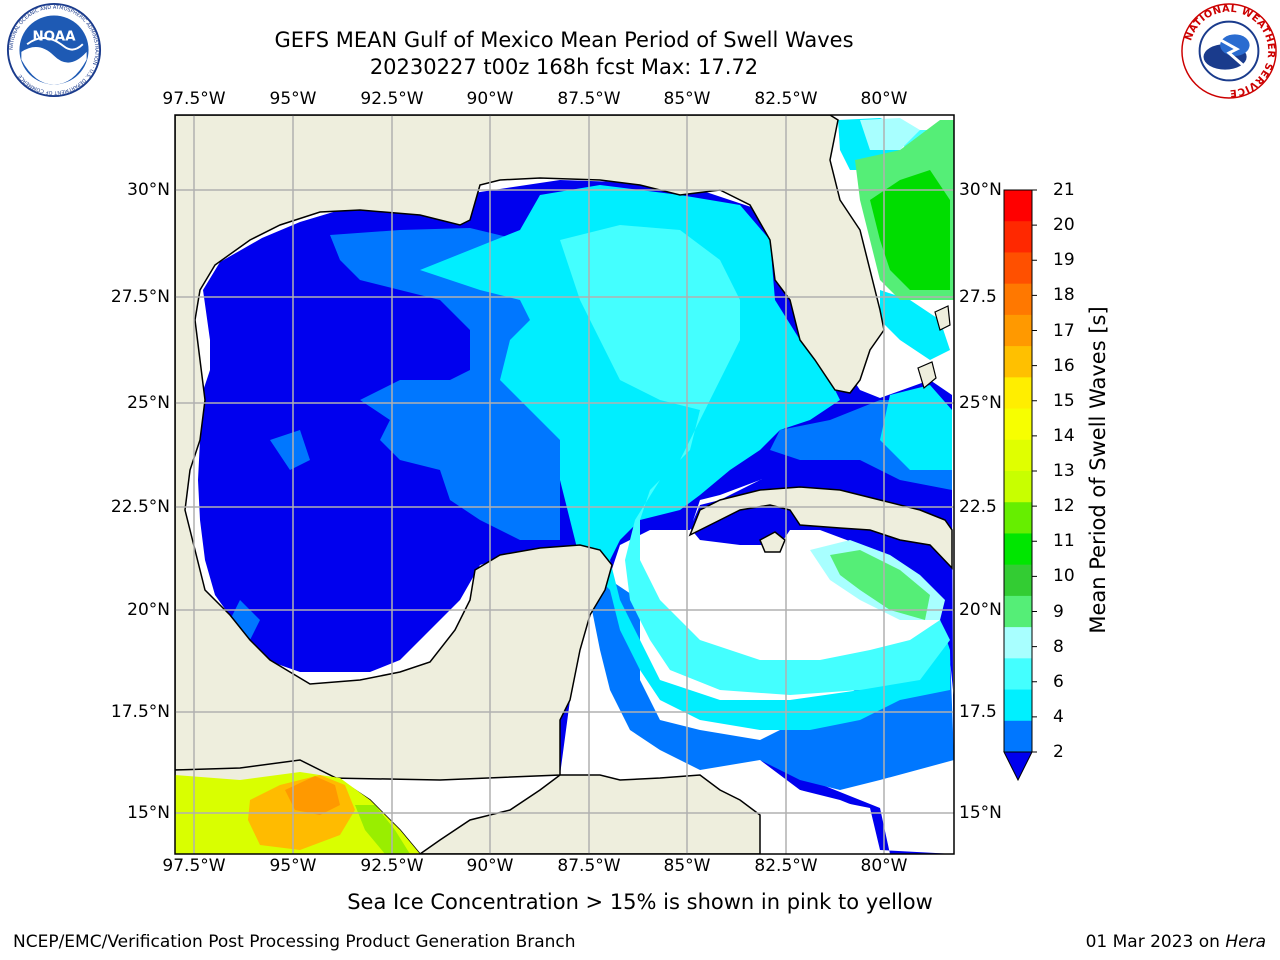 The image size is (1280, 960). I want to click on footer-date: 01 Mar 2023 on Hera, so click(1176, 942).